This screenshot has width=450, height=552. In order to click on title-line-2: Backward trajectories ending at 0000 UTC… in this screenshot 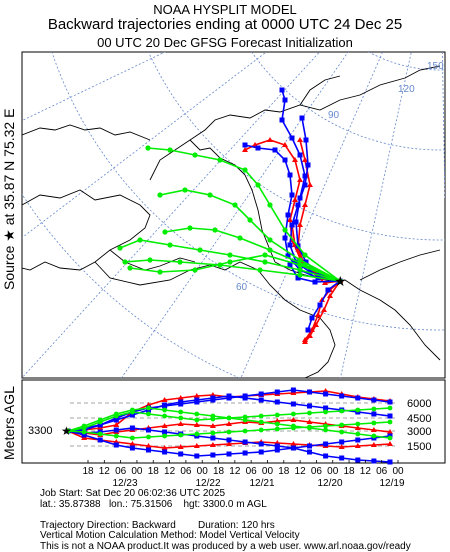, I will do `click(225, 24)`.